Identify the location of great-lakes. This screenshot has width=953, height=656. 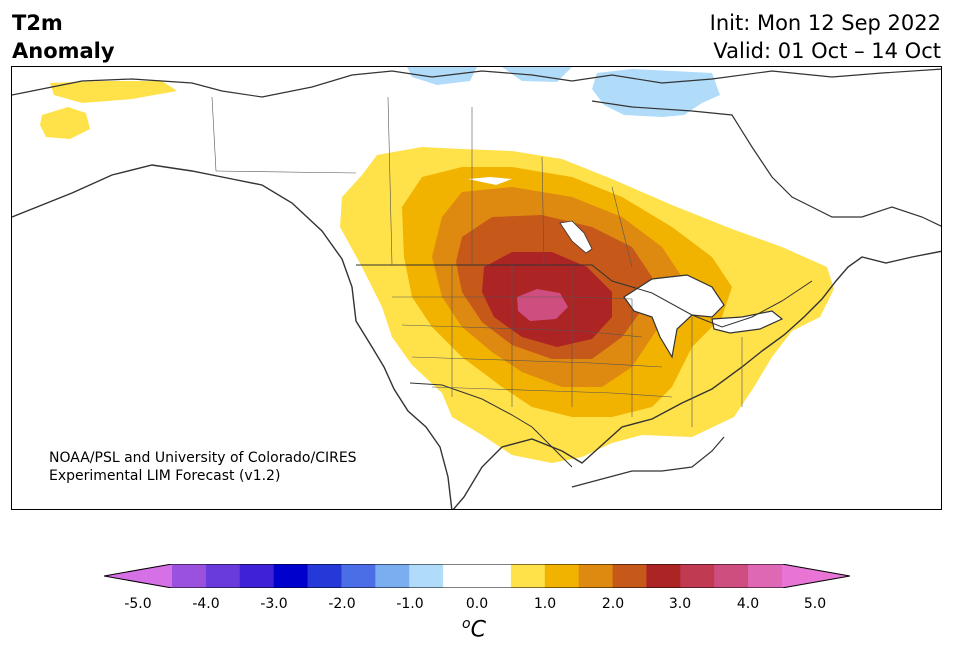
(747, 322).